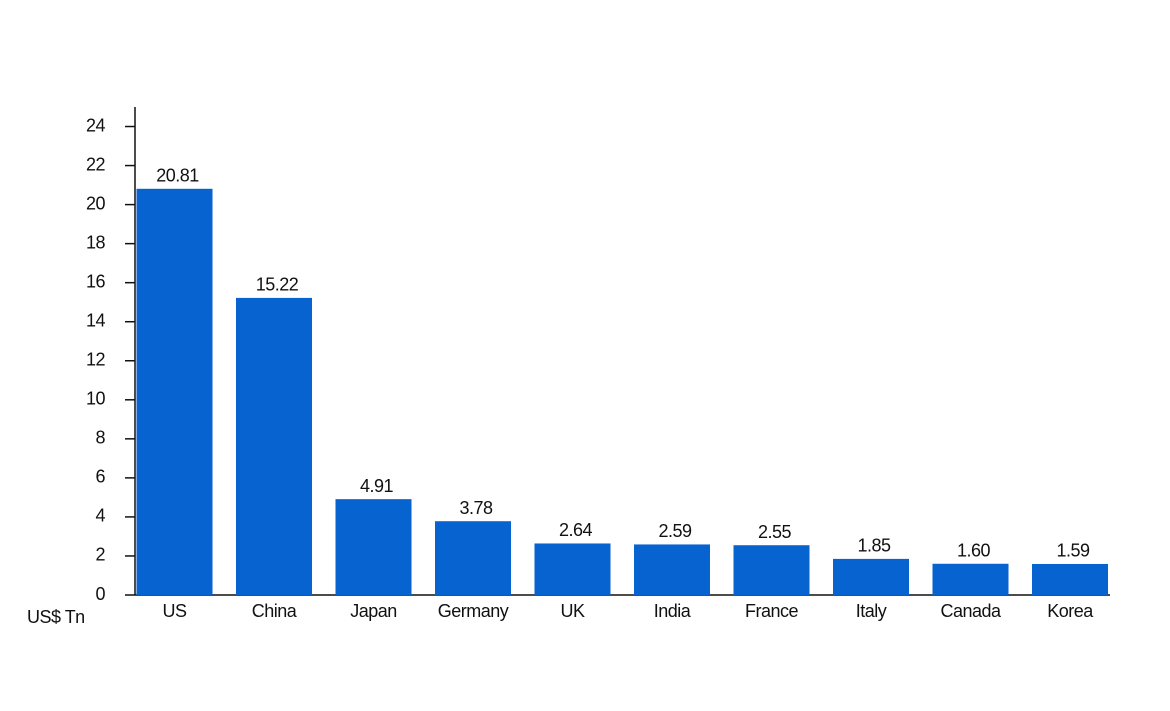 This screenshot has height=711, width=1170. What do you see at coordinates (96, 242) in the screenshot?
I see `y-tick-label: 18` at bounding box center [96, 242].